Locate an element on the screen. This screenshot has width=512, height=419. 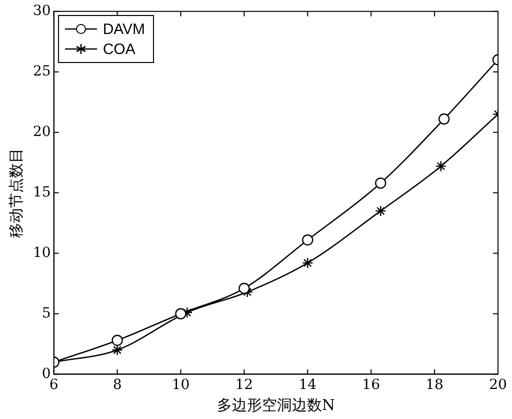
y-tick-label: 5 is located at coordinates (46, 313).